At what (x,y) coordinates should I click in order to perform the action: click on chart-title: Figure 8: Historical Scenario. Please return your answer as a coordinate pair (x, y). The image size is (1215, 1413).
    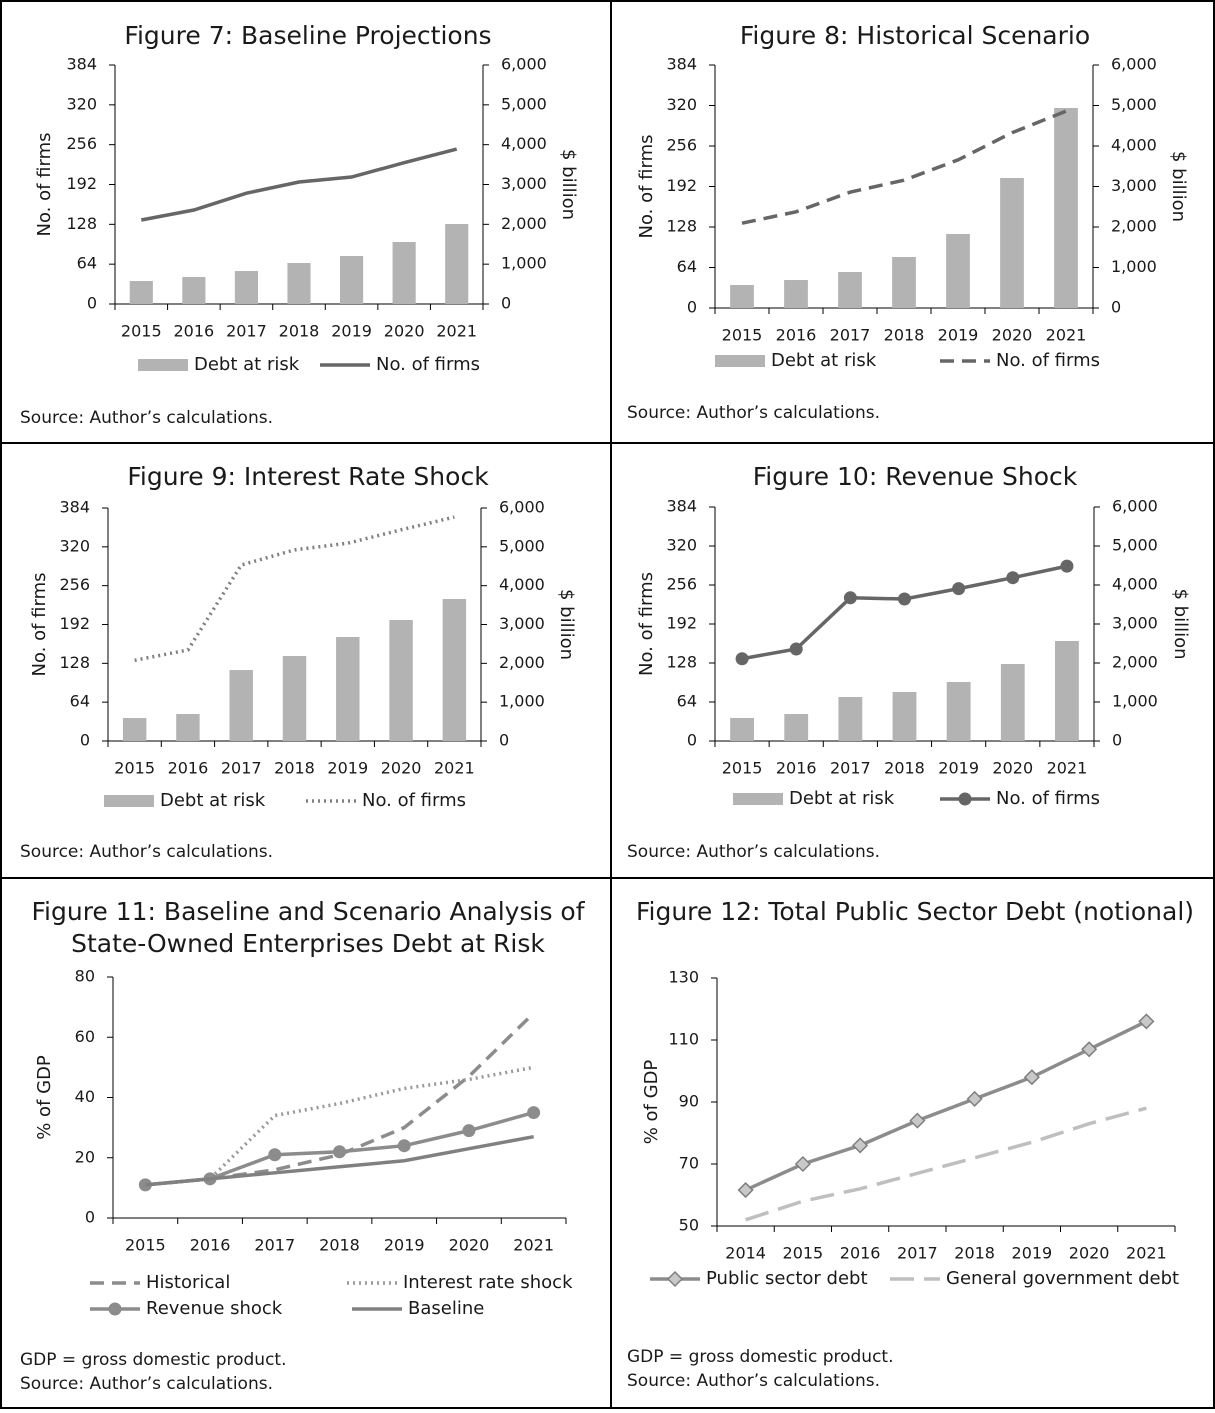
    Looking at the image, I should click on (915, 35).